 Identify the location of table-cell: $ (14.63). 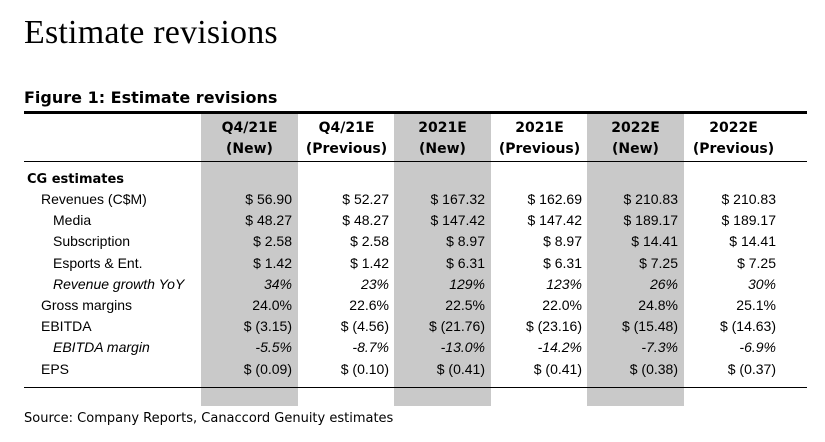
(747, 326).